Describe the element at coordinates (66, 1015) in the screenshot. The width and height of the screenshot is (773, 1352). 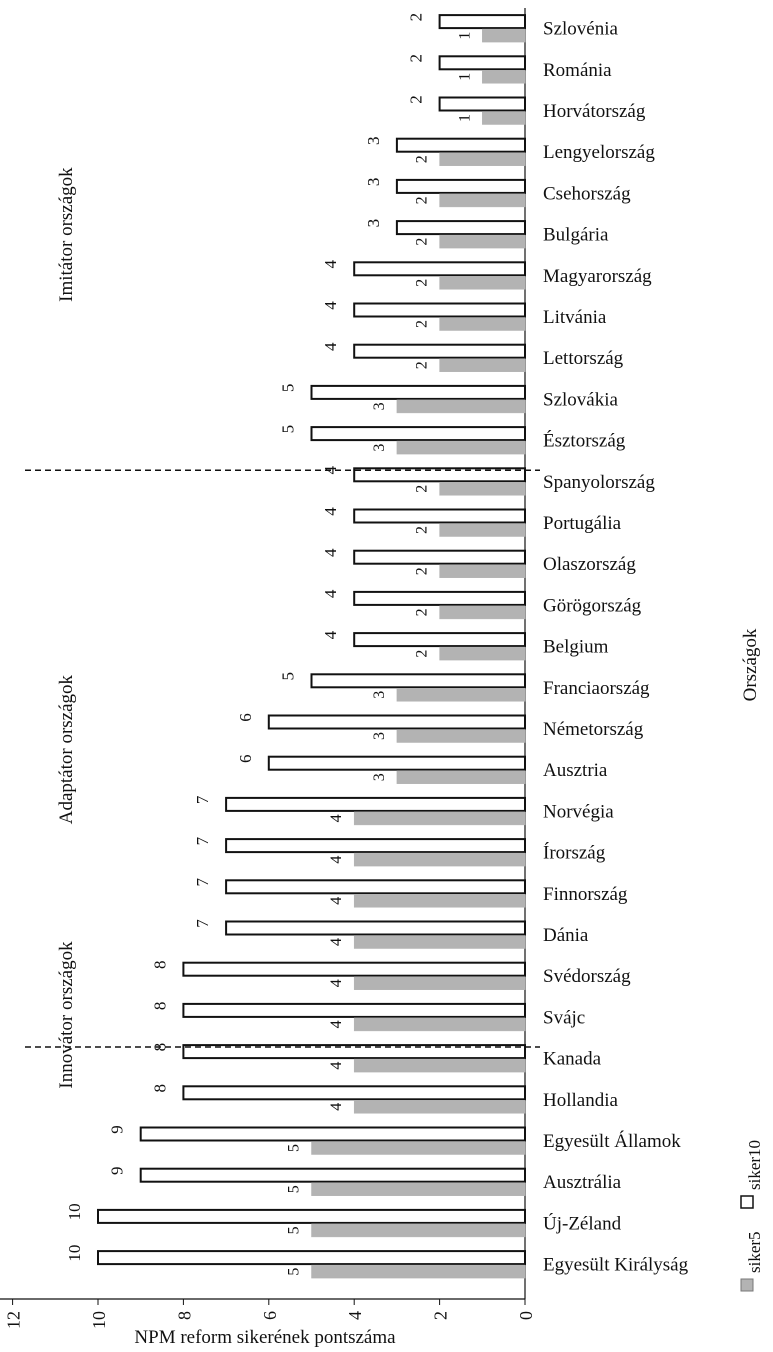
I see `group-label: Innovátor országok` at that location.